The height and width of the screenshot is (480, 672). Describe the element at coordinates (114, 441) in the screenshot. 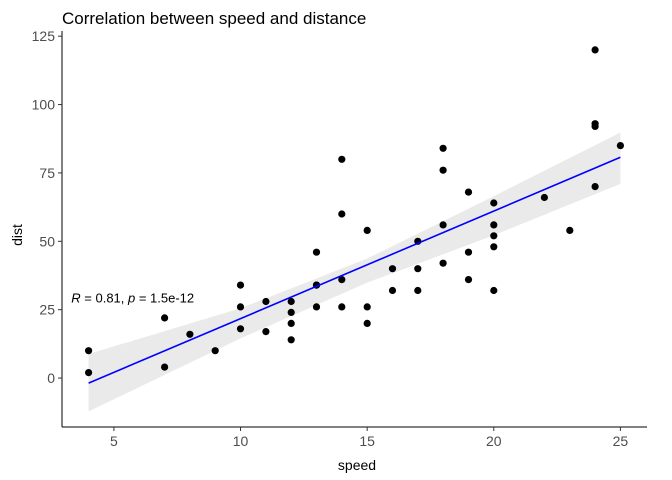

I see `x-tick-label-5: 5` at that location.